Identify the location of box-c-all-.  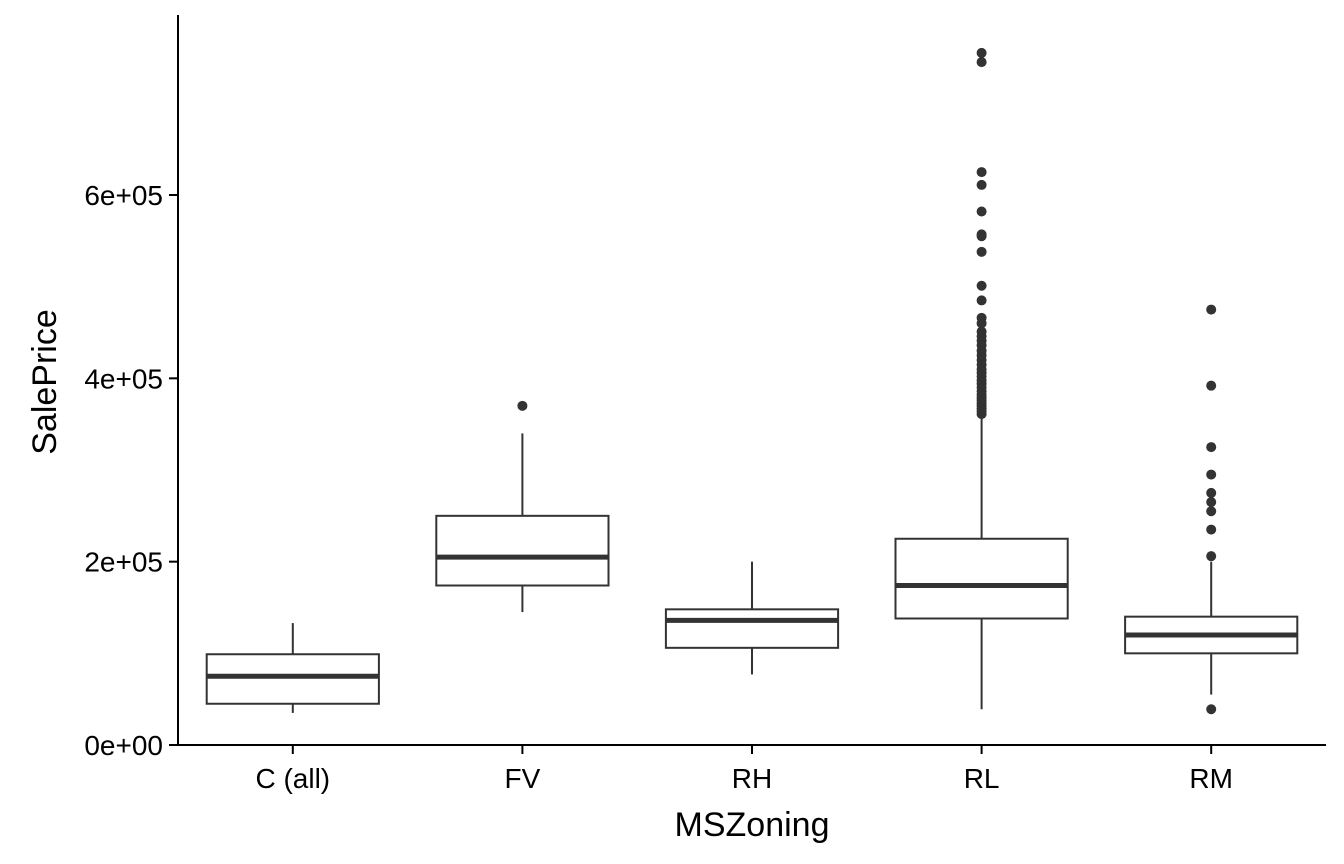
(292, 668).